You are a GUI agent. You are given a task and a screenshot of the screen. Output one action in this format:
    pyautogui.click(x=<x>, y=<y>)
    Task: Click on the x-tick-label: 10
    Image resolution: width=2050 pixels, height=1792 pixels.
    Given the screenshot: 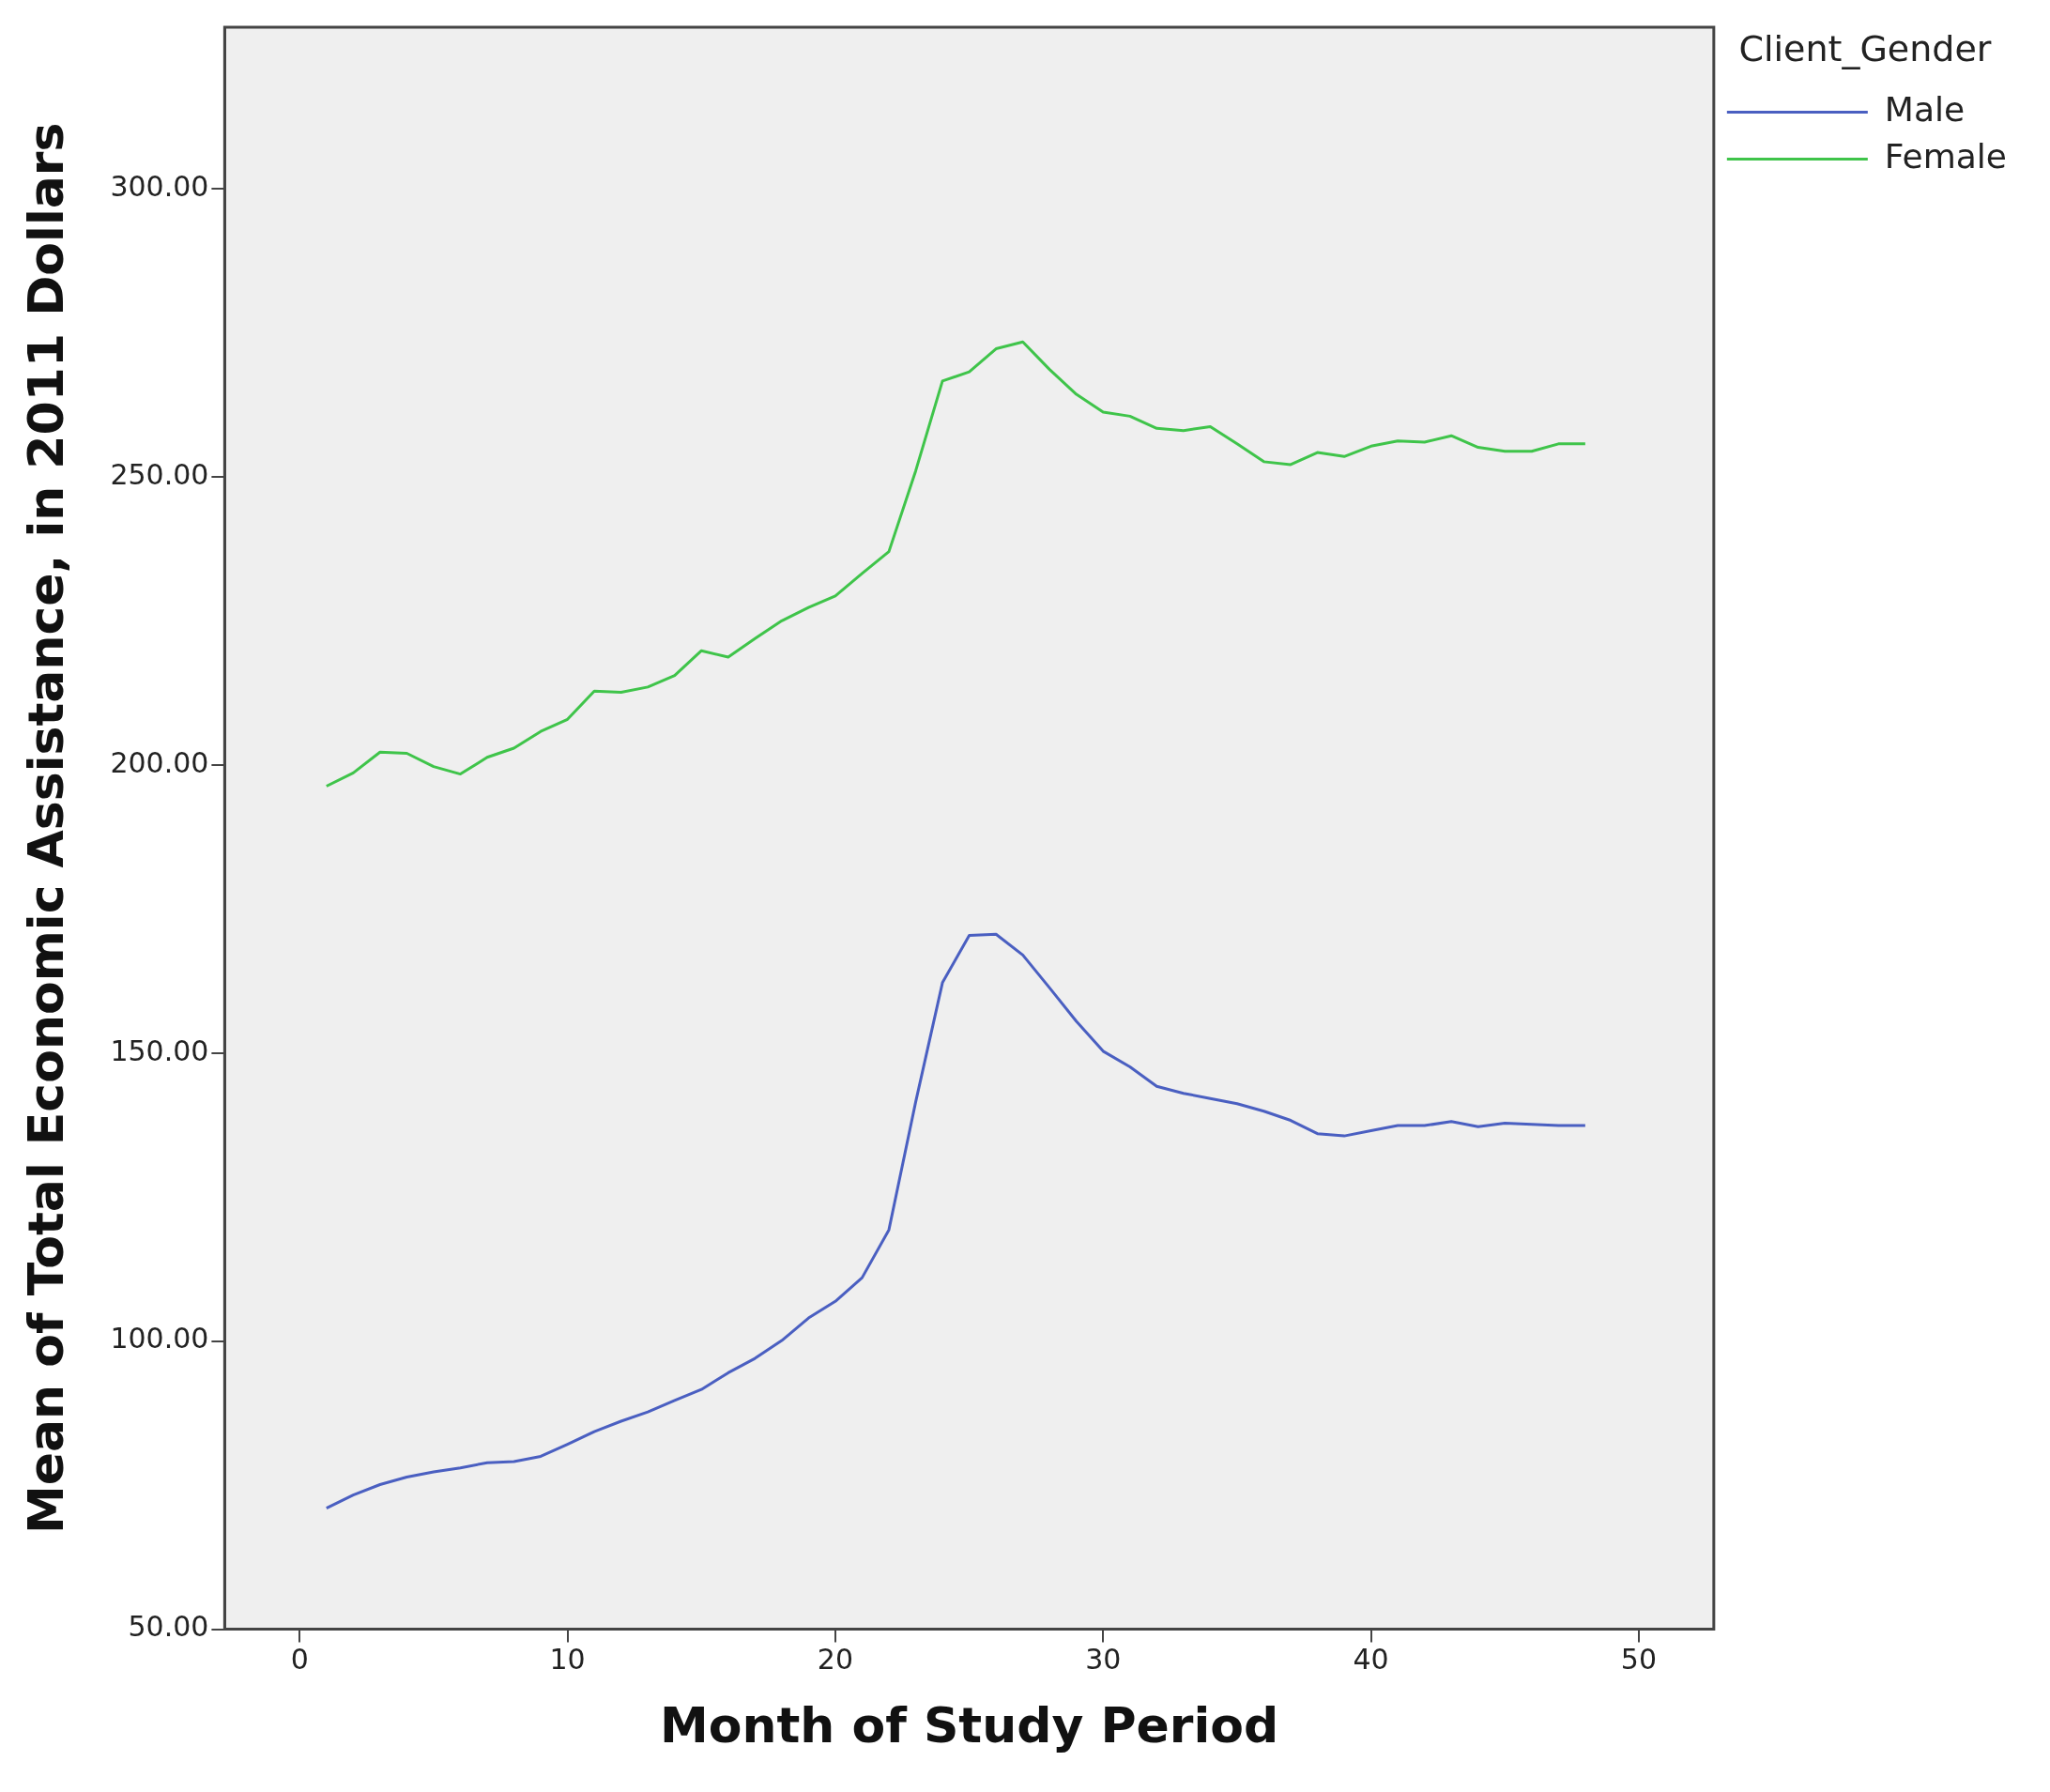 What is the action you would take?
    pyautogui.click(x=567, y=1660)
    